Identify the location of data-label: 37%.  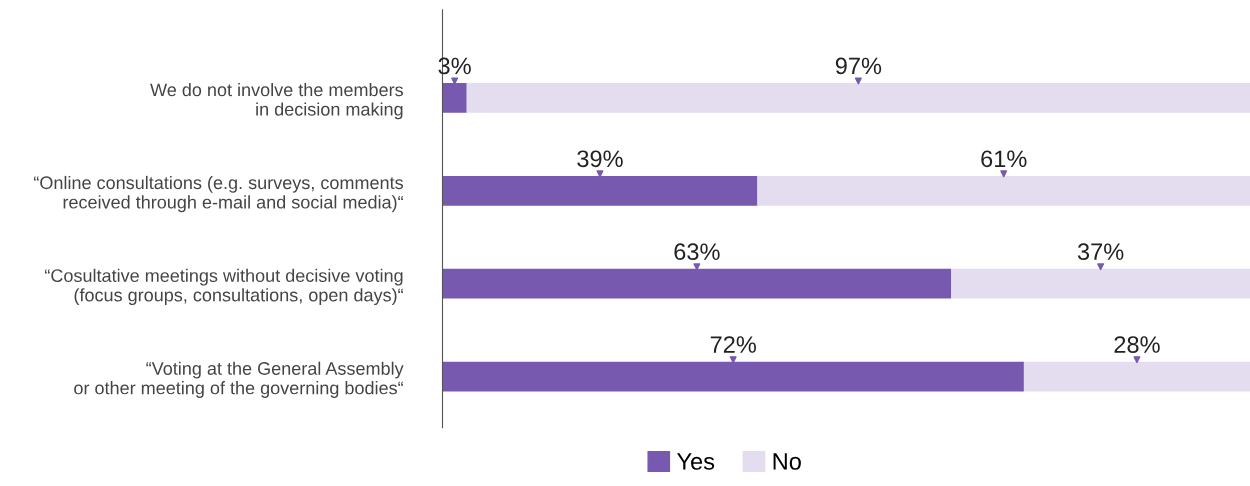
(1100, 252).